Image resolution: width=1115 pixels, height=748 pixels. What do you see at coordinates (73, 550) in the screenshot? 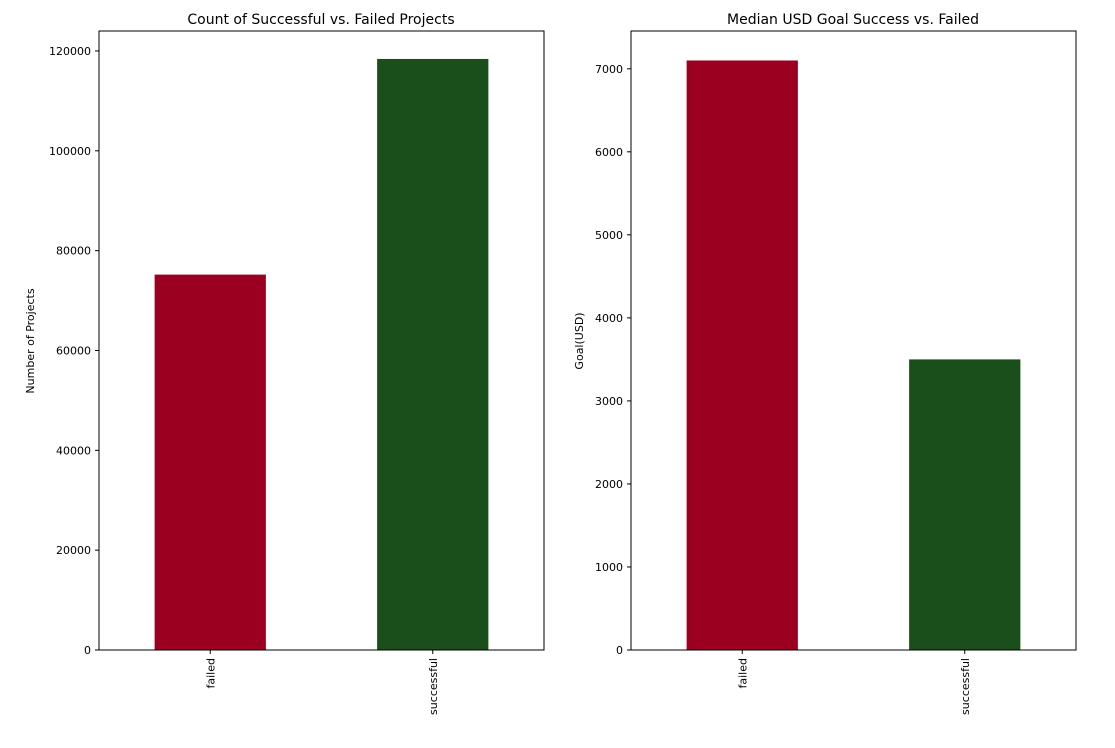
I see `y-tick-label: 20000` at bounding box center [73, 550].